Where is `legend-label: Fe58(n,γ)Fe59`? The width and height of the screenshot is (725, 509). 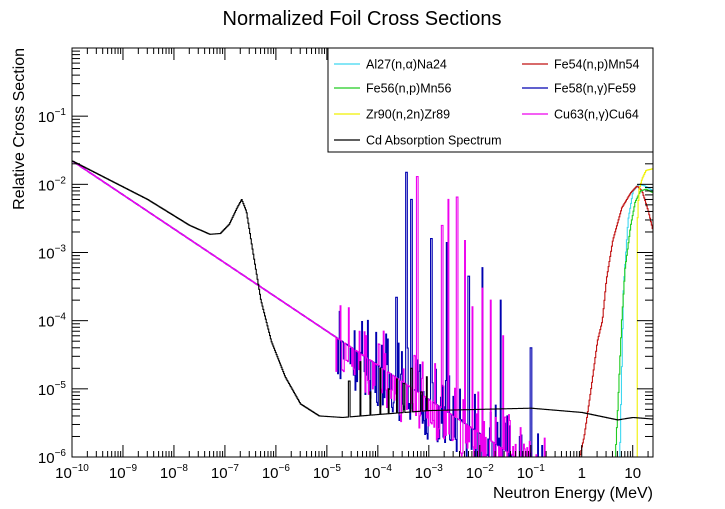
legend-label: Fe58(n,γ)Fe59 is located at coordinates (595, 89).